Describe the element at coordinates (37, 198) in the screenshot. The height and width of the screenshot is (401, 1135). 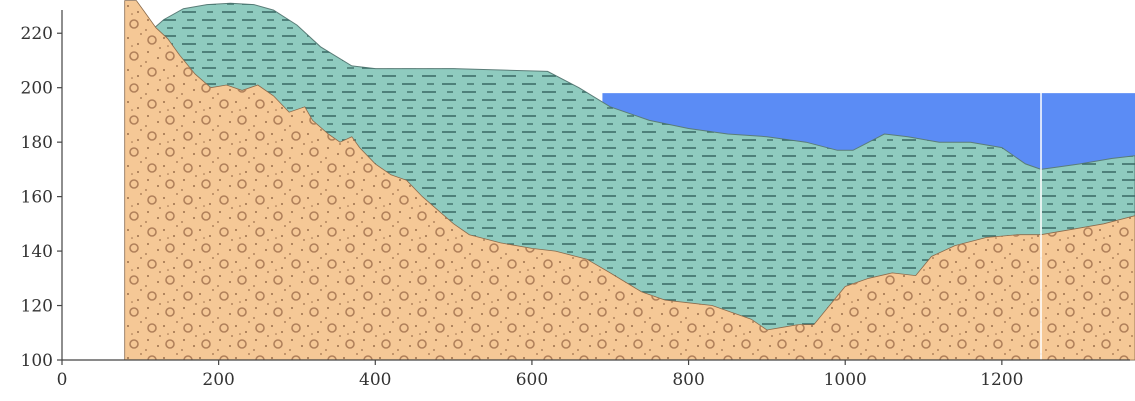
I see `y-tick-label: 160` at that location.